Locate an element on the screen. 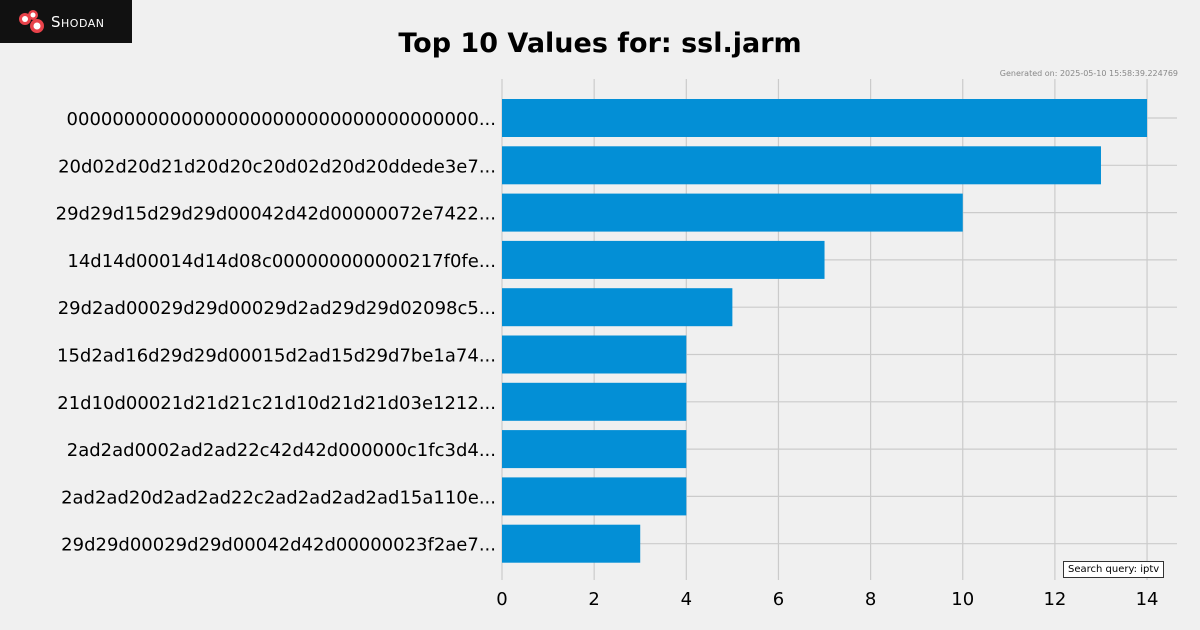  x-tick-label: 4 is located at coordinates (686, 599).